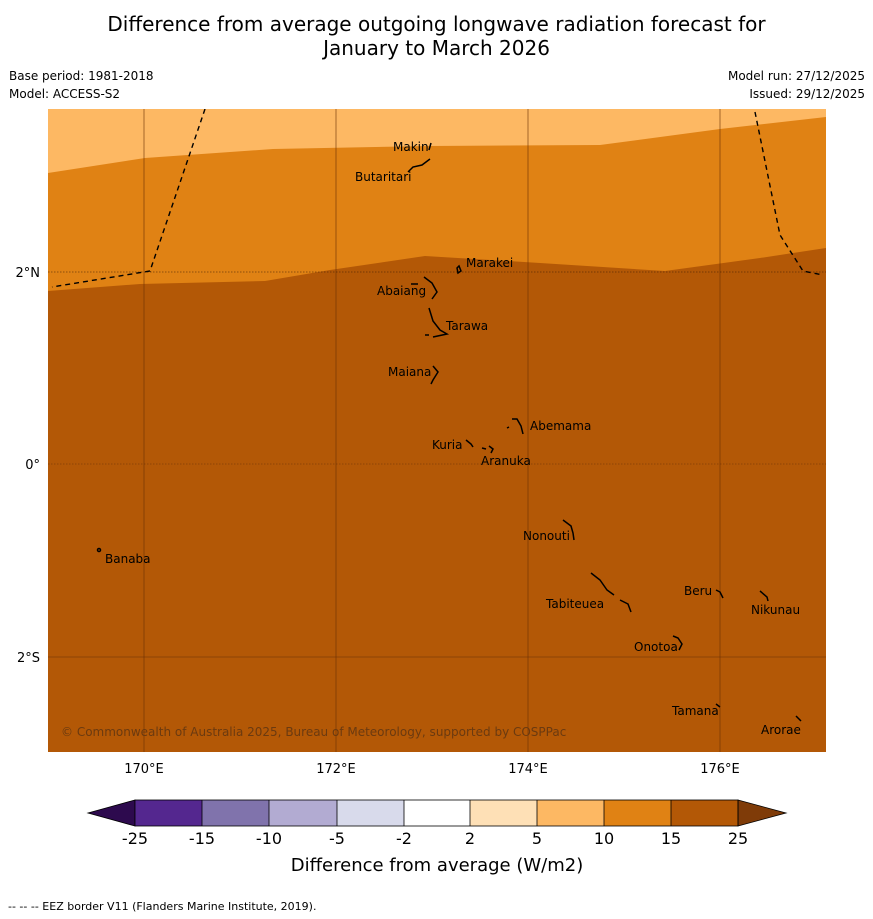 The width and height of the screenshot is (873, 919). I want to click on eez-border-east, so click(789, 193).